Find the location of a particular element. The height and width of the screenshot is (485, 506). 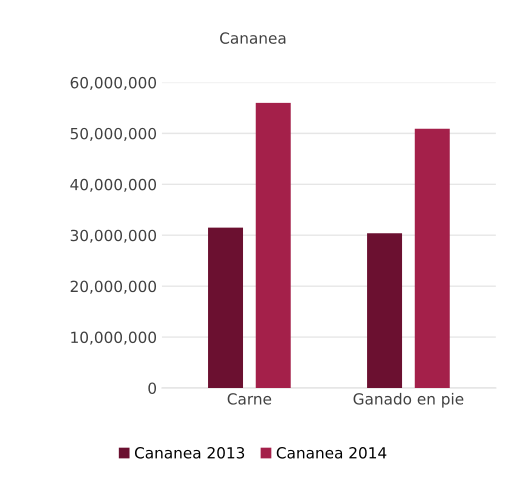

chart-title: Cananea is located at coordinates (253, 38).